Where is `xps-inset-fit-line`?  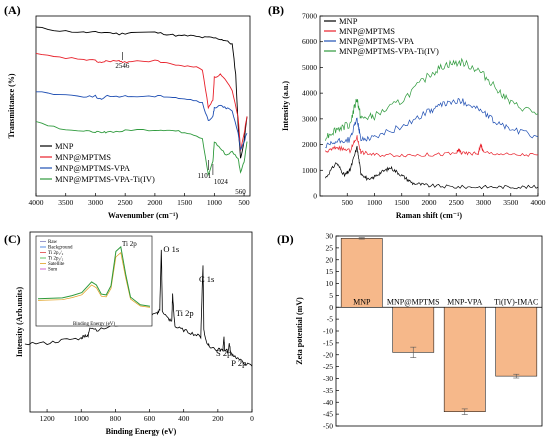
xps-inset-fit-line is located at coordinates (94, 280).